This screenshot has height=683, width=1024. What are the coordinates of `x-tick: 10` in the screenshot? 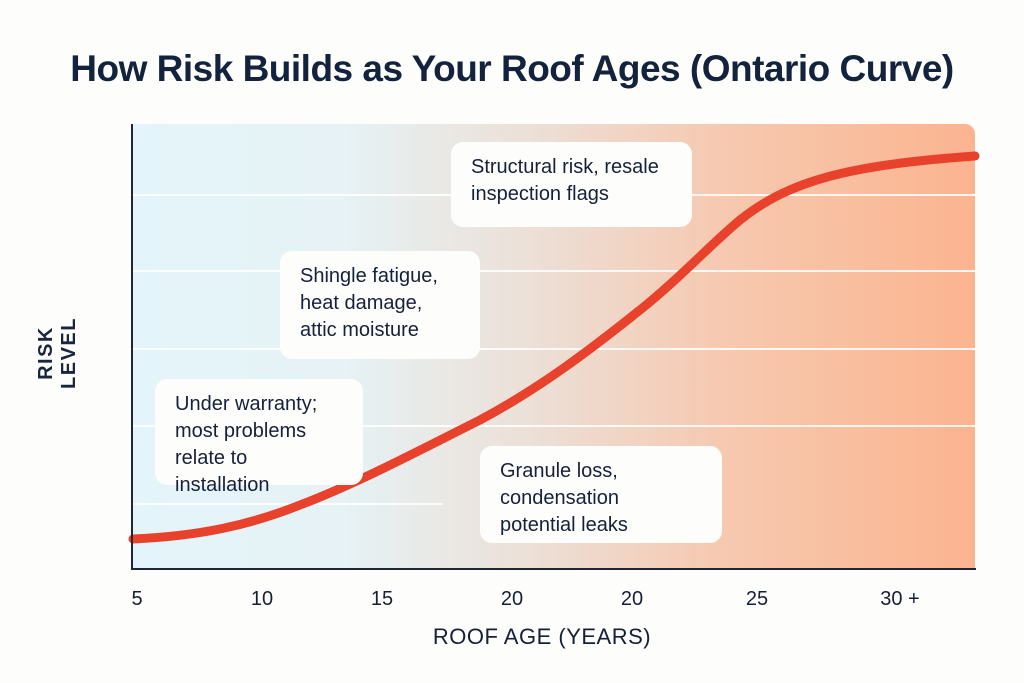 It's located at (262, 599).